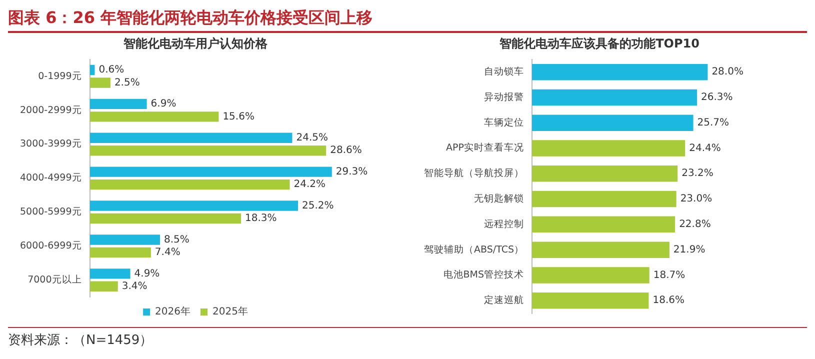 The width and height of the screenshot is (815, 359). What do you see at coordinates (696, 199) in the screenshot?
I see `data-label: 23.0%` at bounding box center [696, 199].